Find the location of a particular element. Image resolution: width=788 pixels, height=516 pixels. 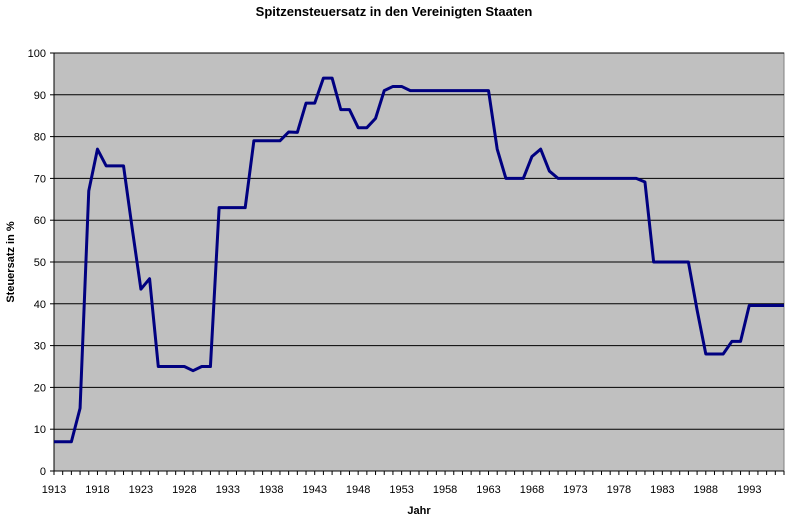

y-tick-label: 70 is located at coordinates (40, 179).